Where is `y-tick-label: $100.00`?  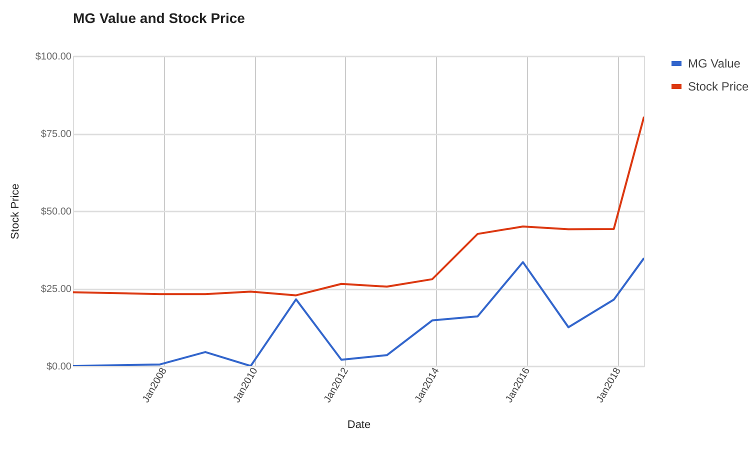 y-tick-label: $100.00 is located at coordinates (53, 57).